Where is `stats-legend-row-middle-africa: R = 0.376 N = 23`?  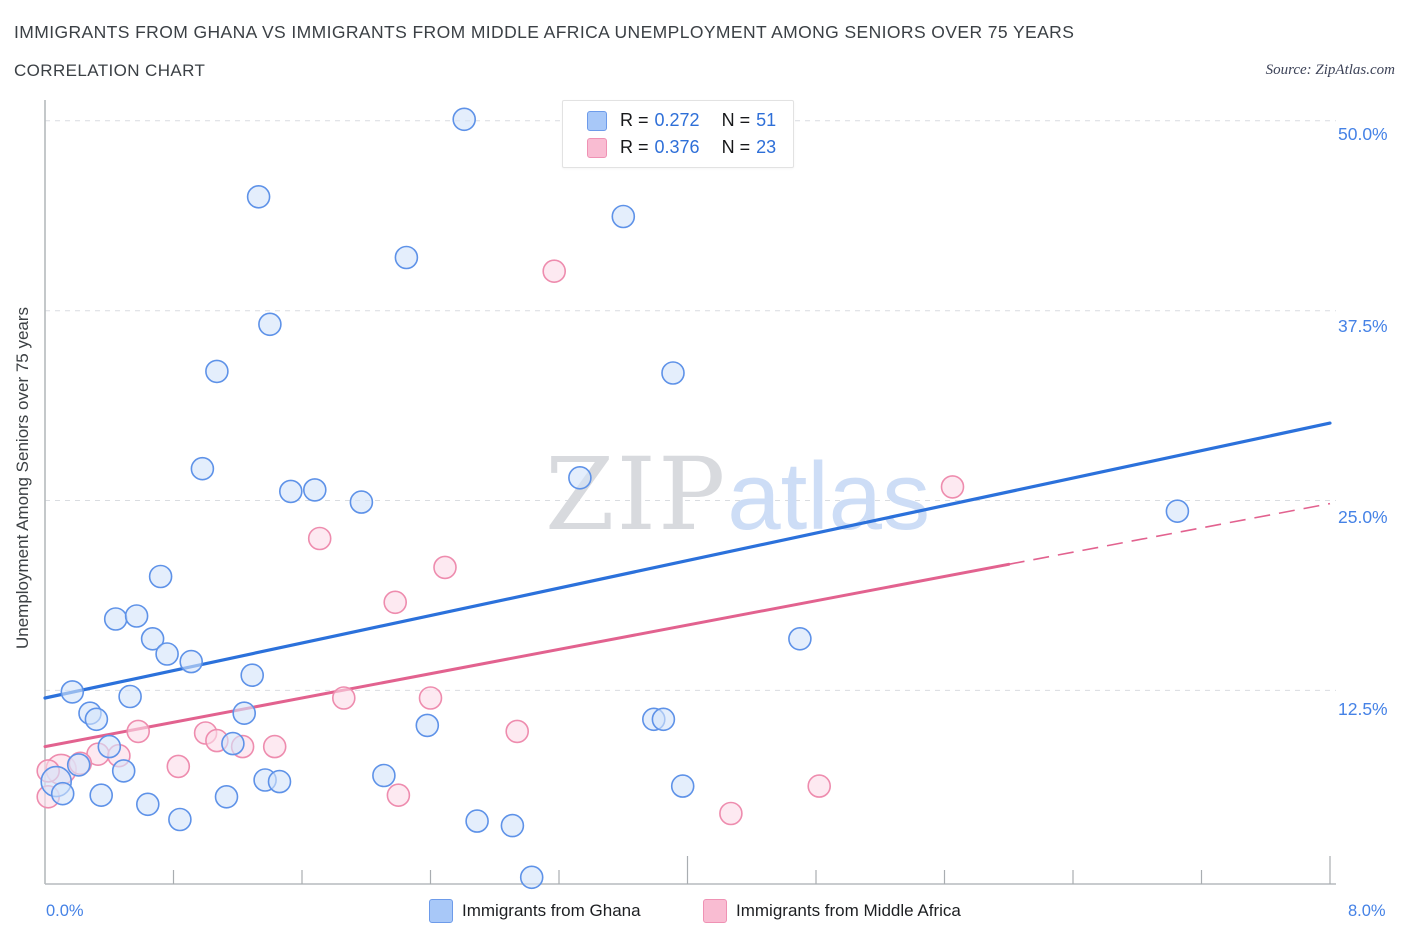
stats-legend-row-middle-africa: R = 0.376 N = 23 is located at coordinates (690, 147).